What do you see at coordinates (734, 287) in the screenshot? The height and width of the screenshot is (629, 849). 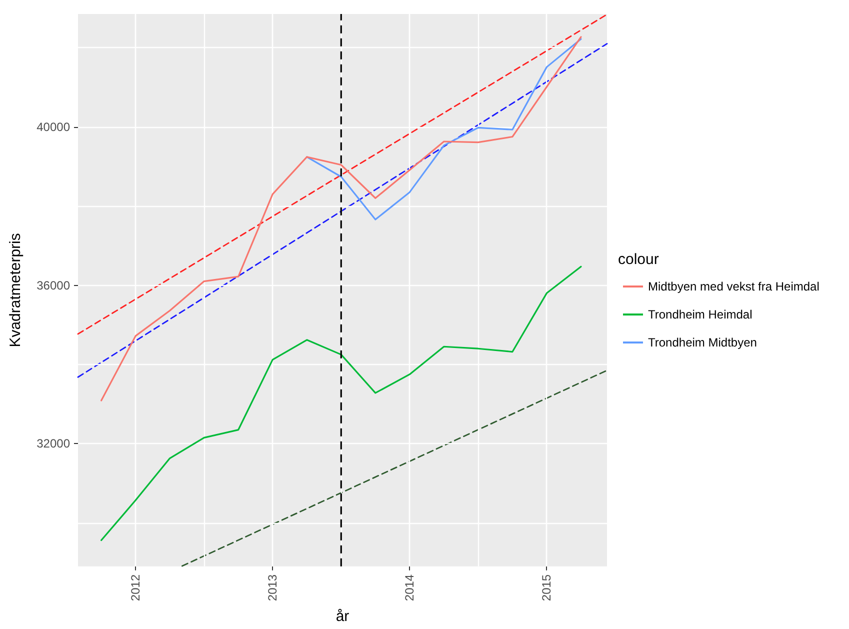 I see `legend-label: Midtbyen med vekst fra Heimdal` at bounding box center [734, 287].